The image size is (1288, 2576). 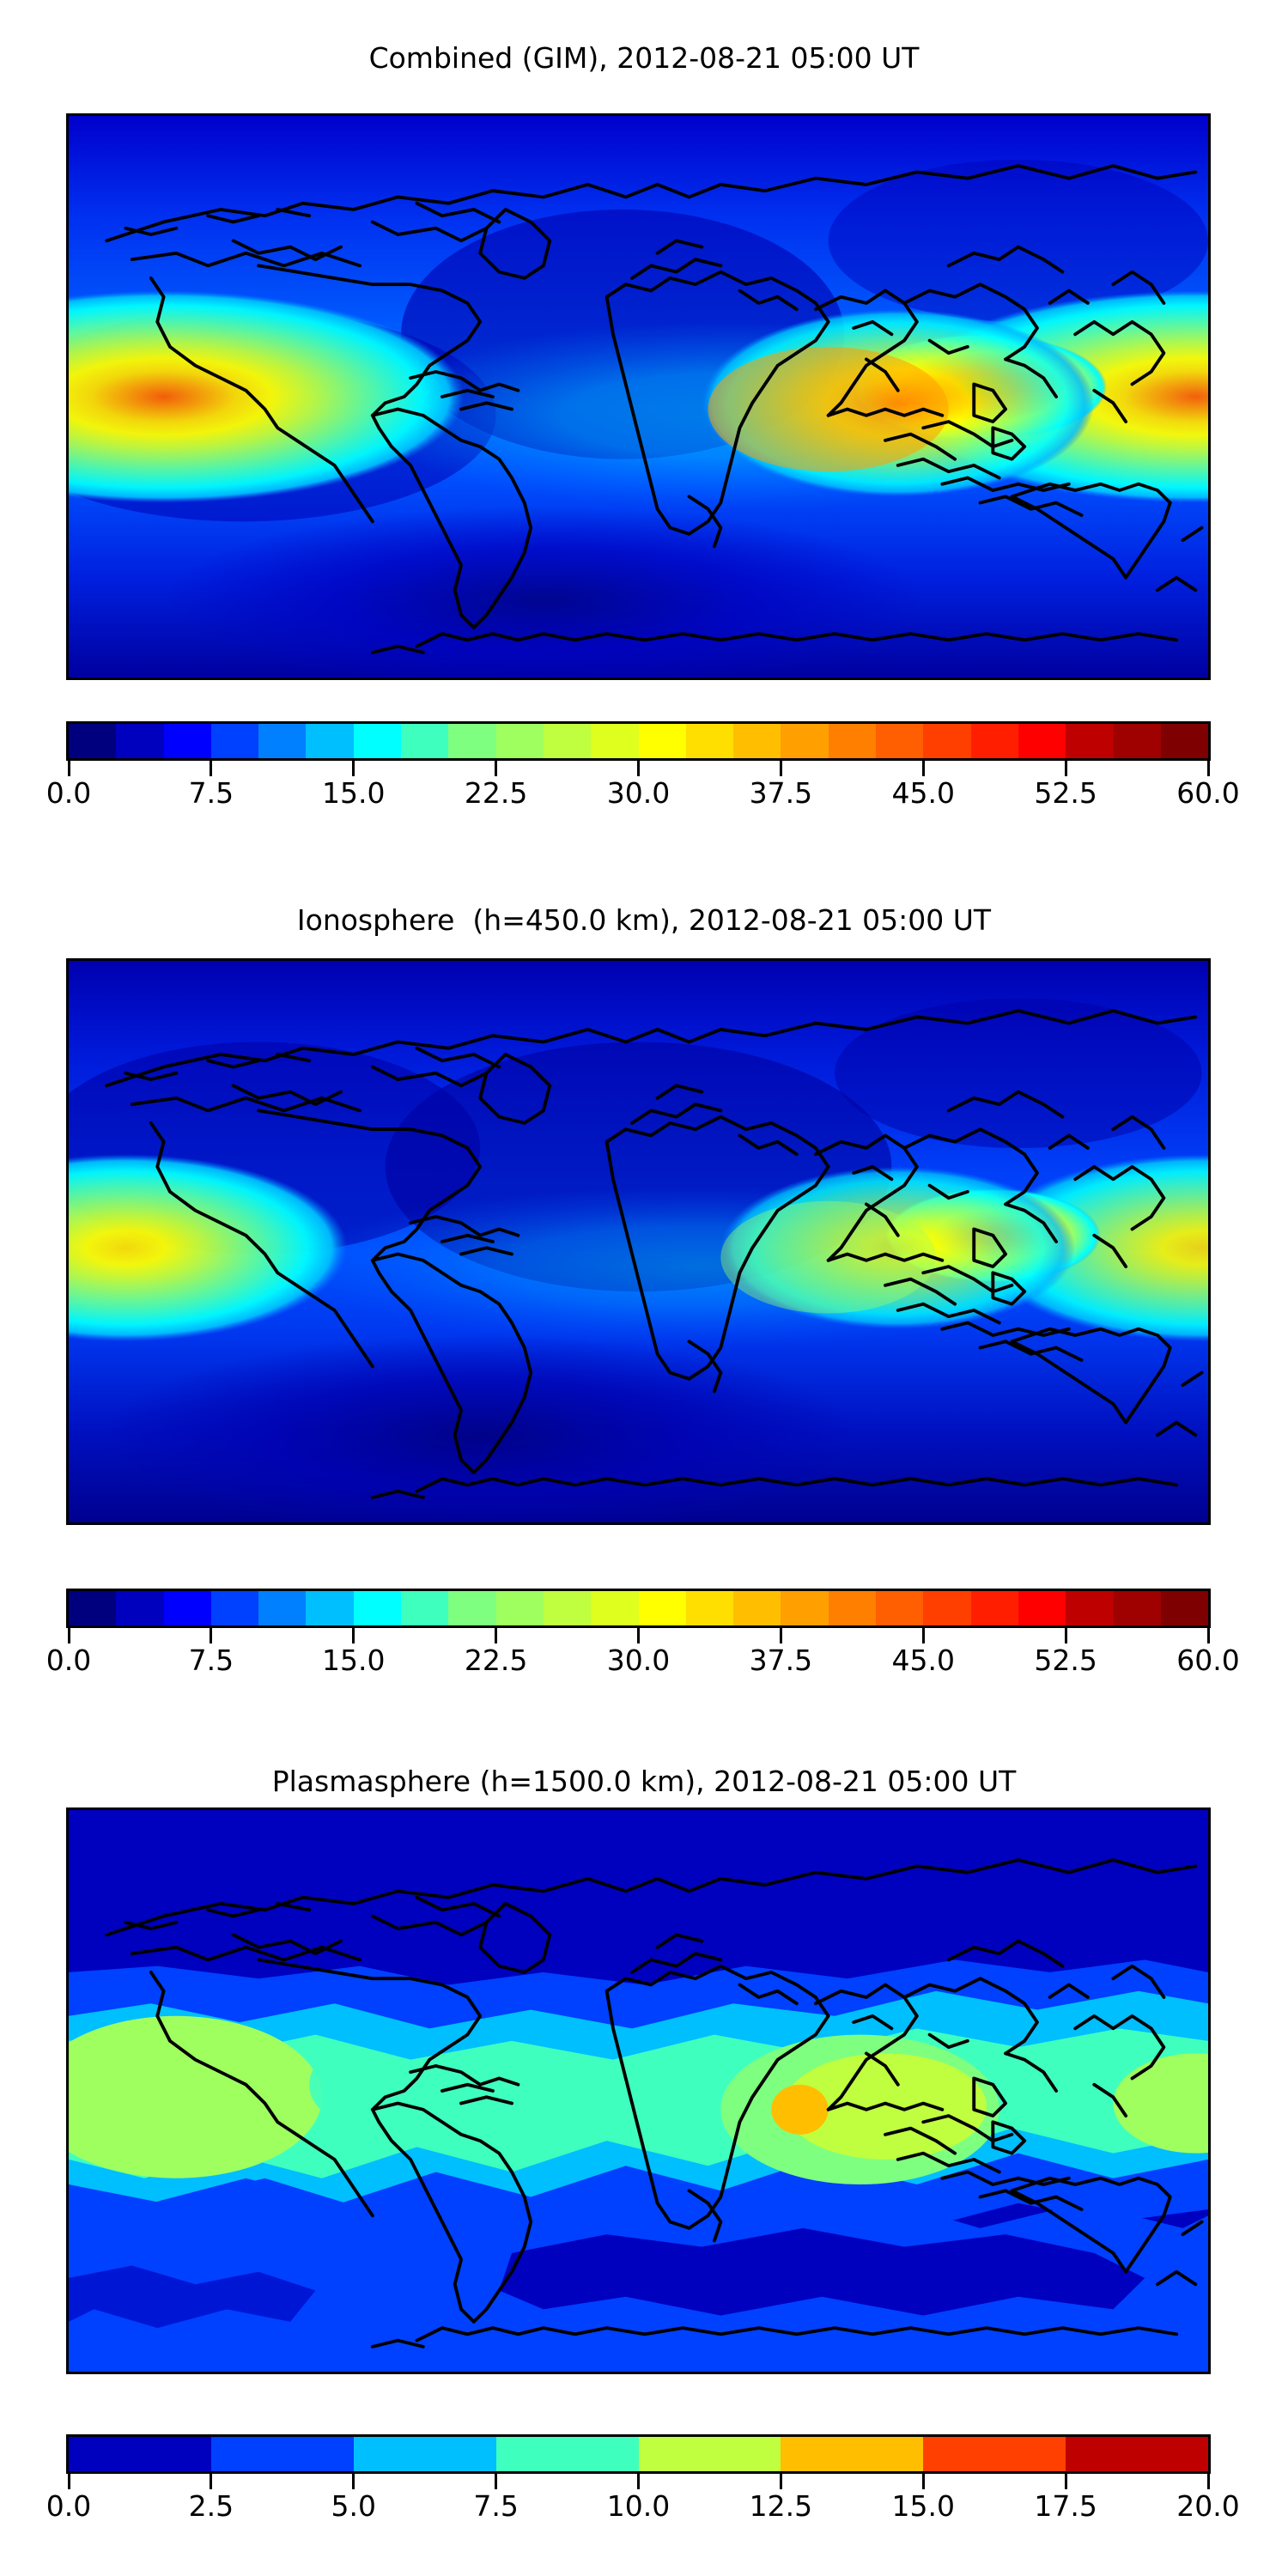 I want to click on colorbar-ticks-plasmasphere, so click(x=638, y=2481).